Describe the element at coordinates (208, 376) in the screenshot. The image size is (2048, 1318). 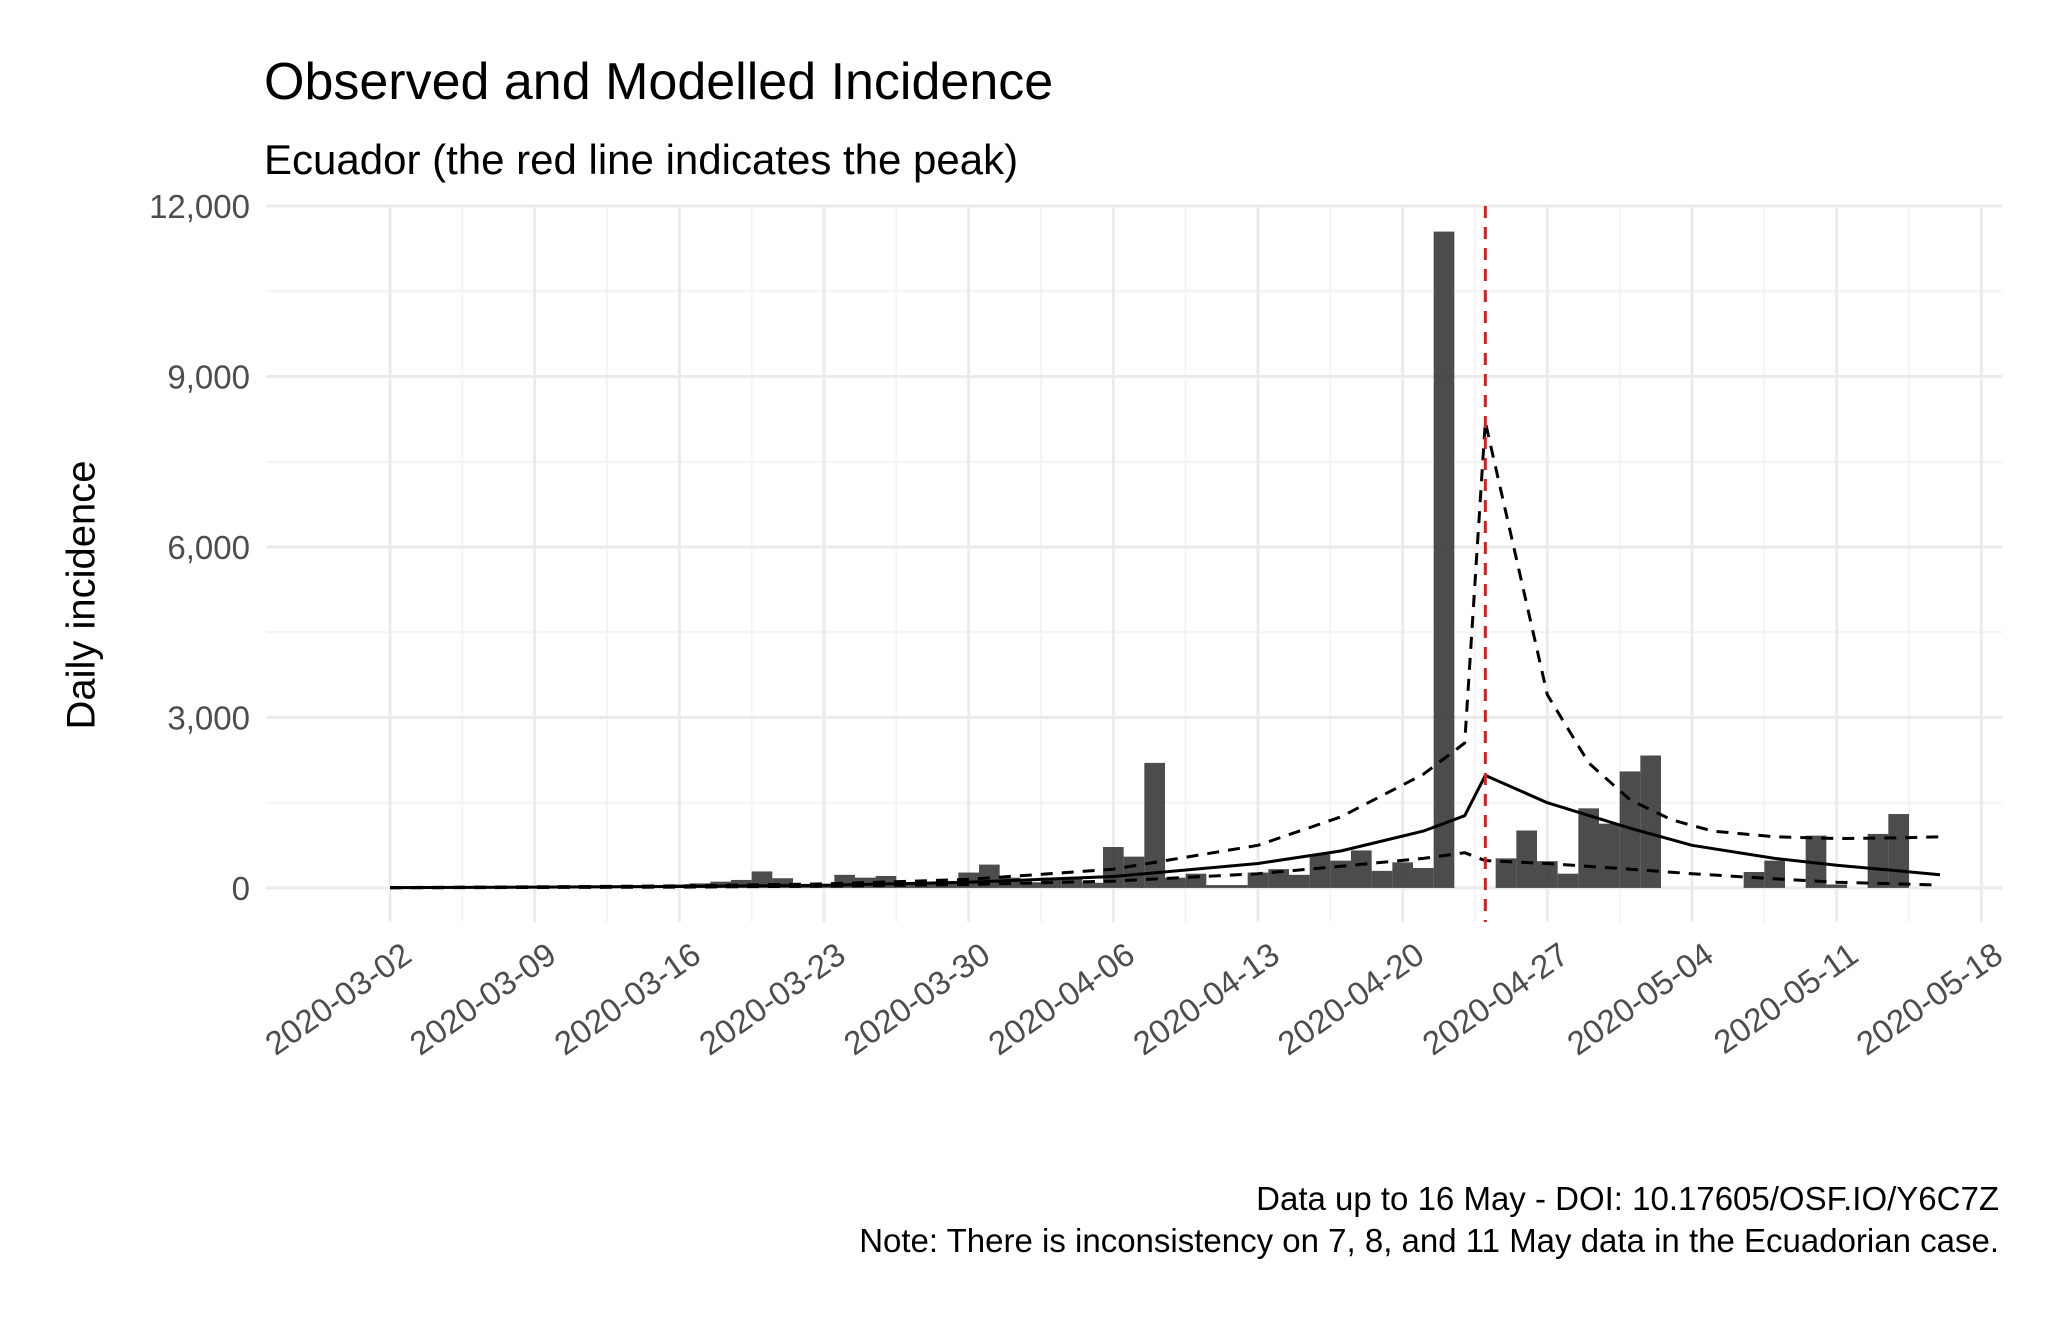
I see `y-tick-label: 9,000` at that location.